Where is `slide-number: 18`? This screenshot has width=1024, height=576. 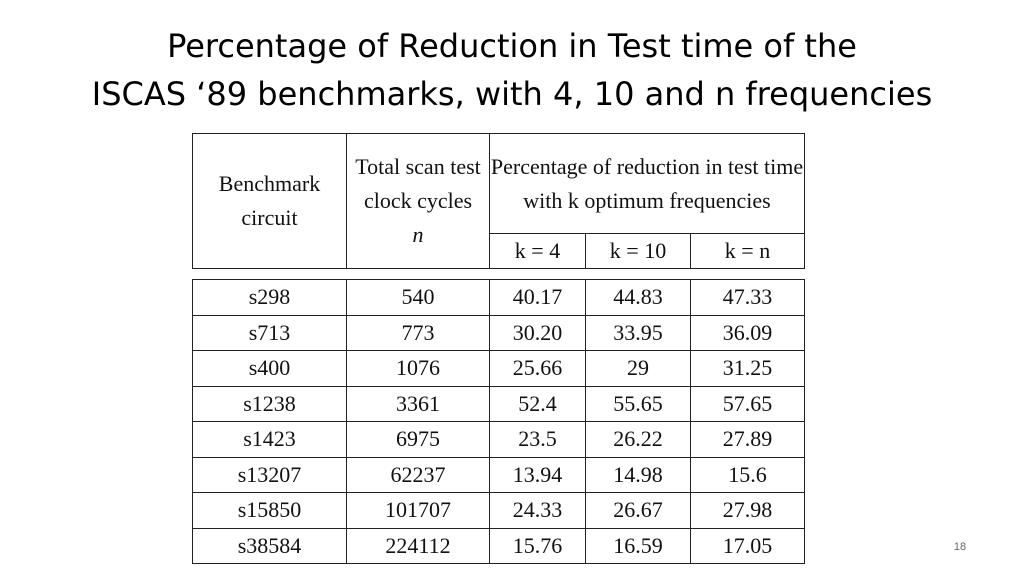 slide-number: 18 is located at coordinates (960, 547).